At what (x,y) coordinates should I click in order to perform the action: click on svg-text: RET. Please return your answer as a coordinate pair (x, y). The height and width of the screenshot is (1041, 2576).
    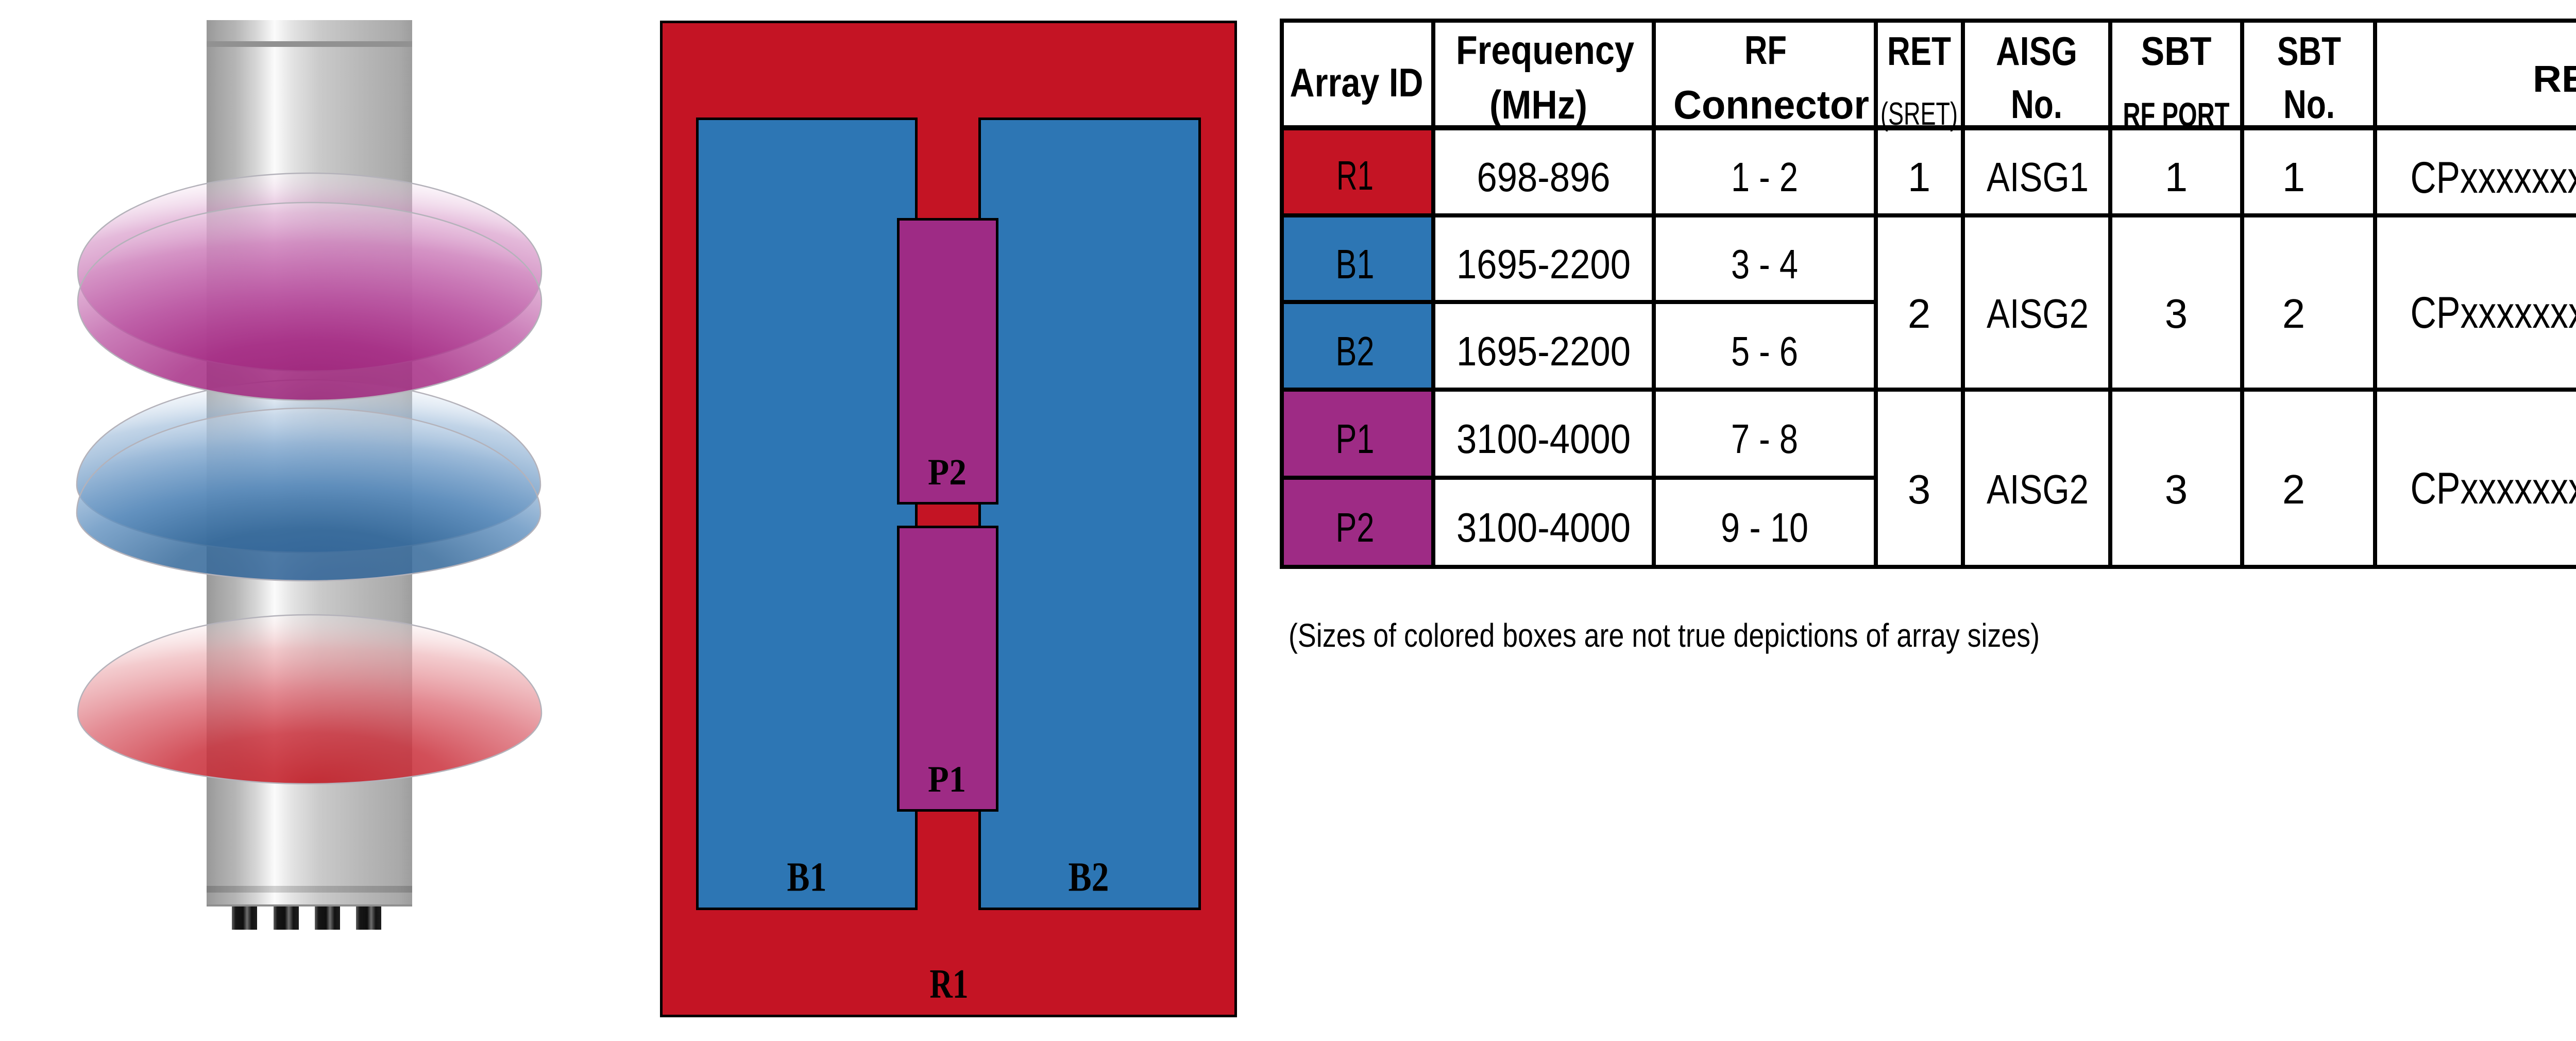
    Looking at the image, I should click on (1919, 51).